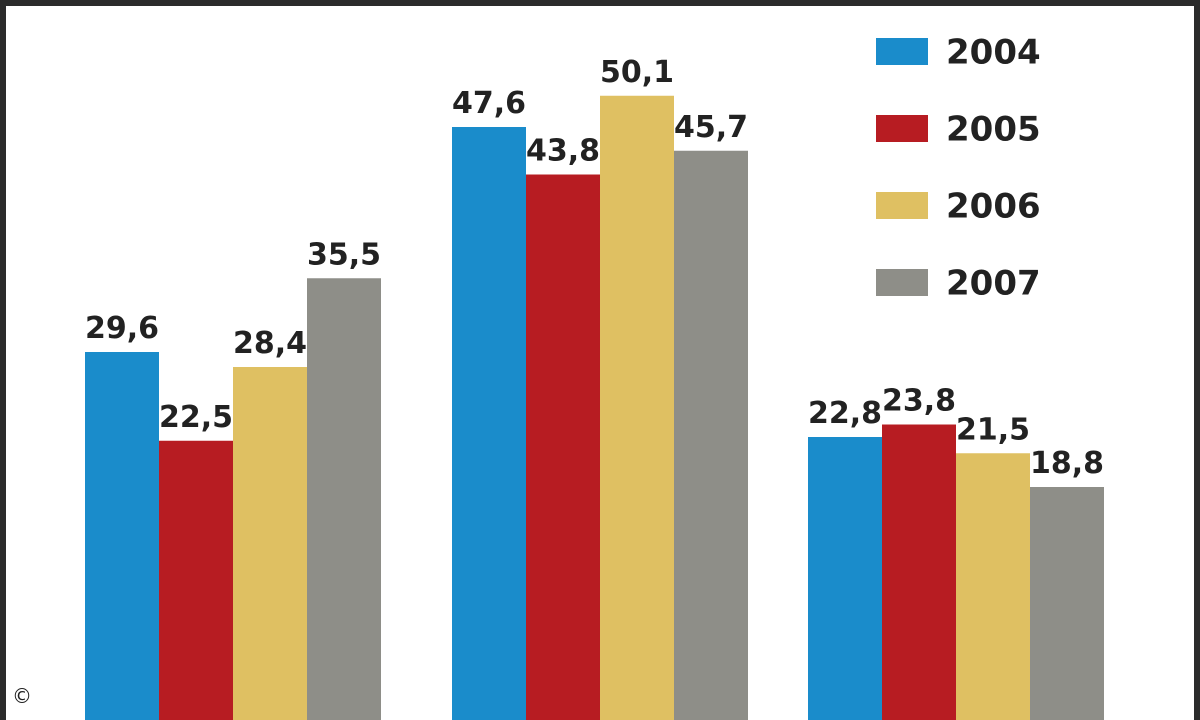 Image resolution: width=1200 pixels, height=720 pixels. I want to click on value-label-2004-group-2: 47,6, so click(489, 103).